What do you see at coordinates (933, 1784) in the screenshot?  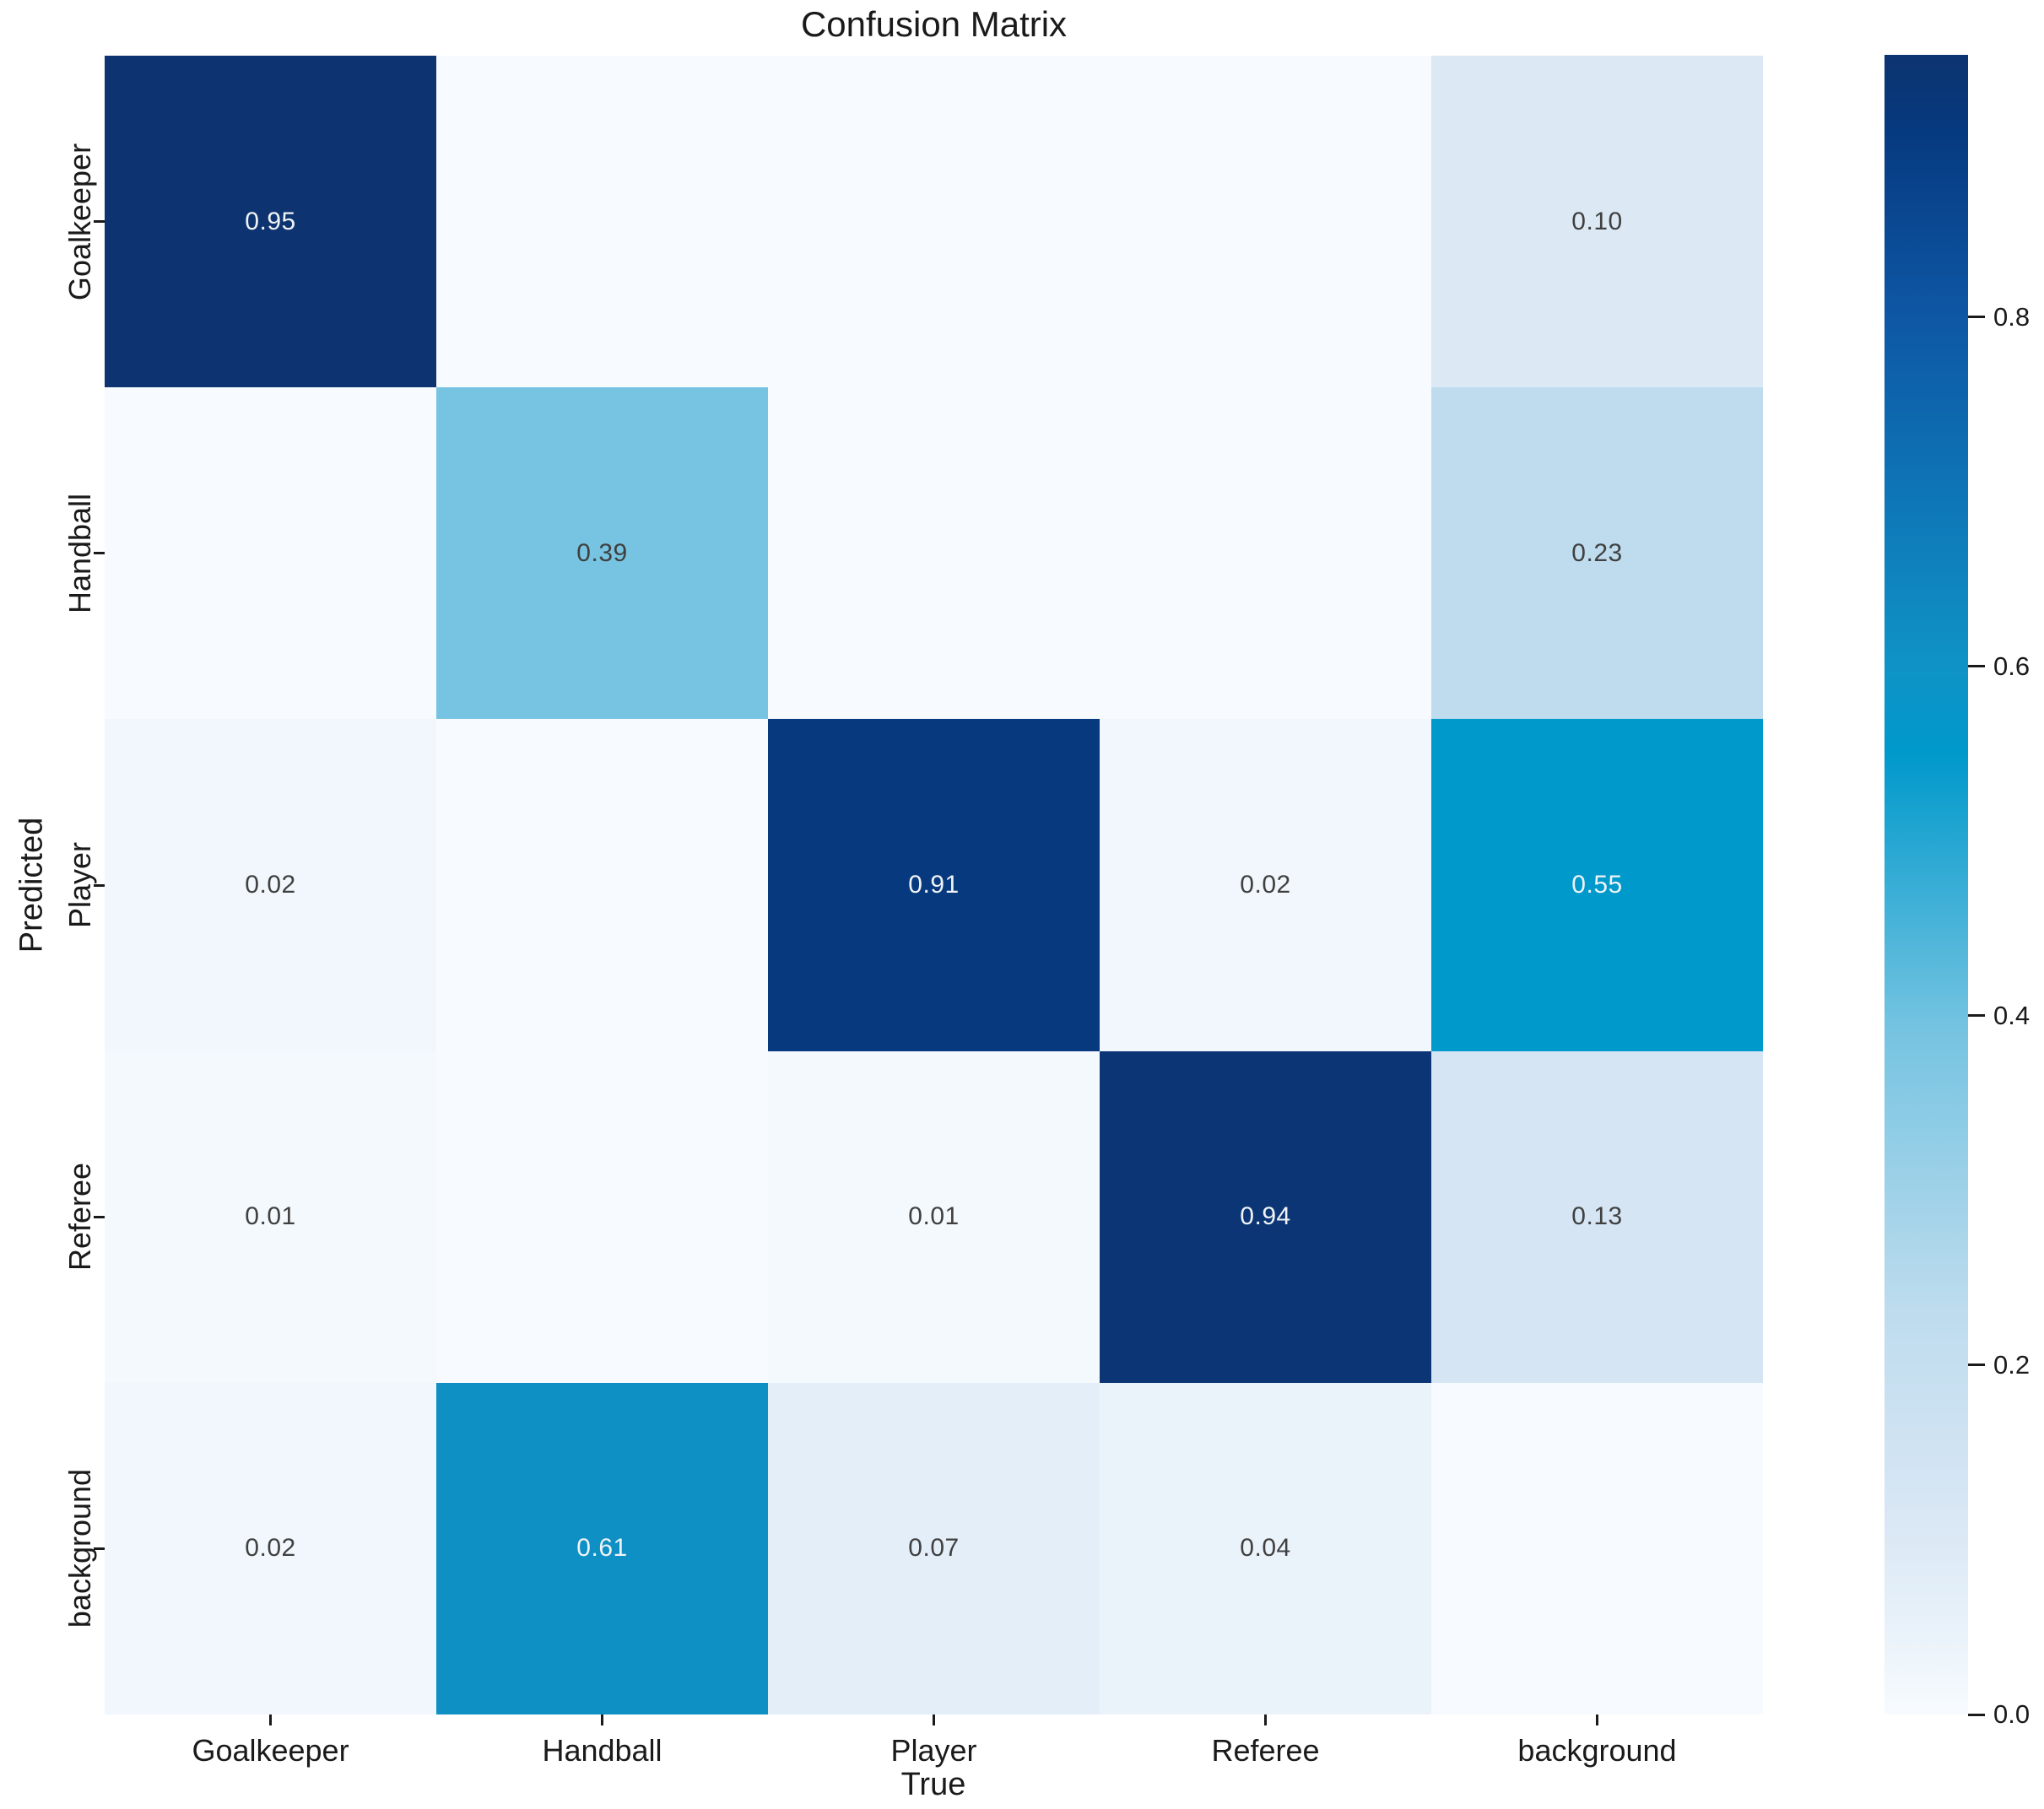 I see `x-axis-label: True` at bounding box center [933, 1784].